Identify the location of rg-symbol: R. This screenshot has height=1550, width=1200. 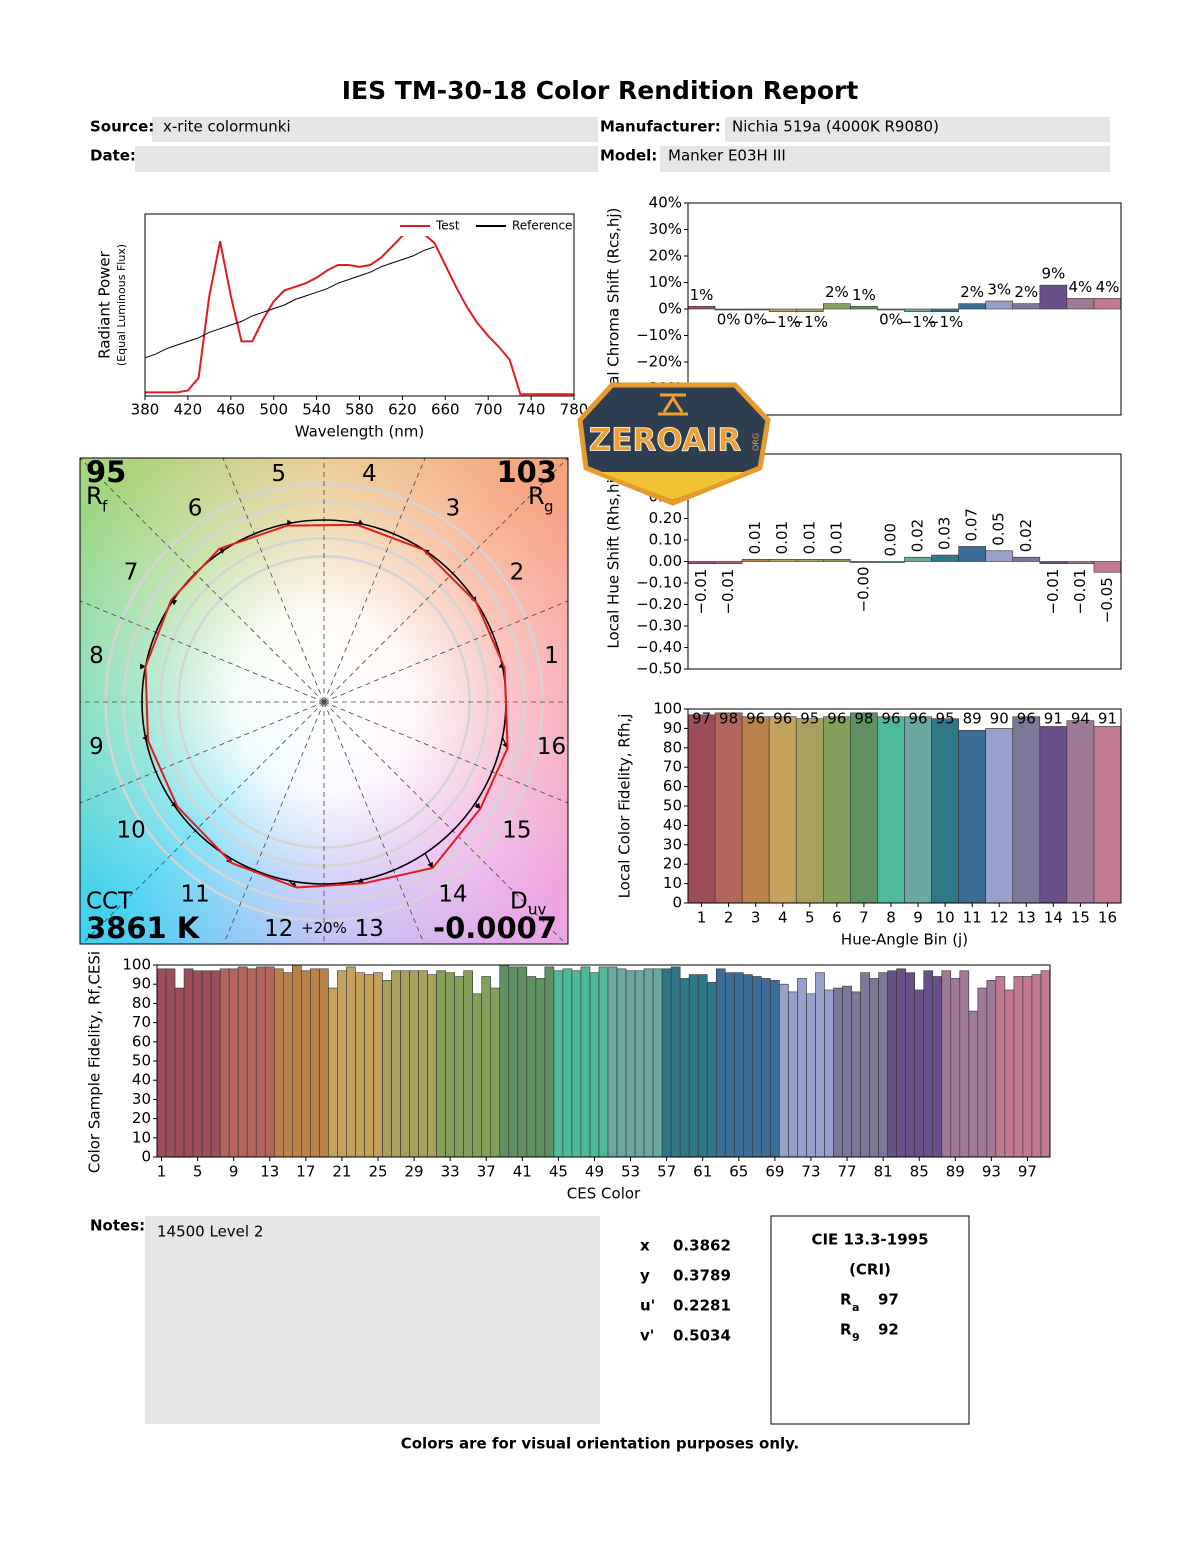
(536, 496).